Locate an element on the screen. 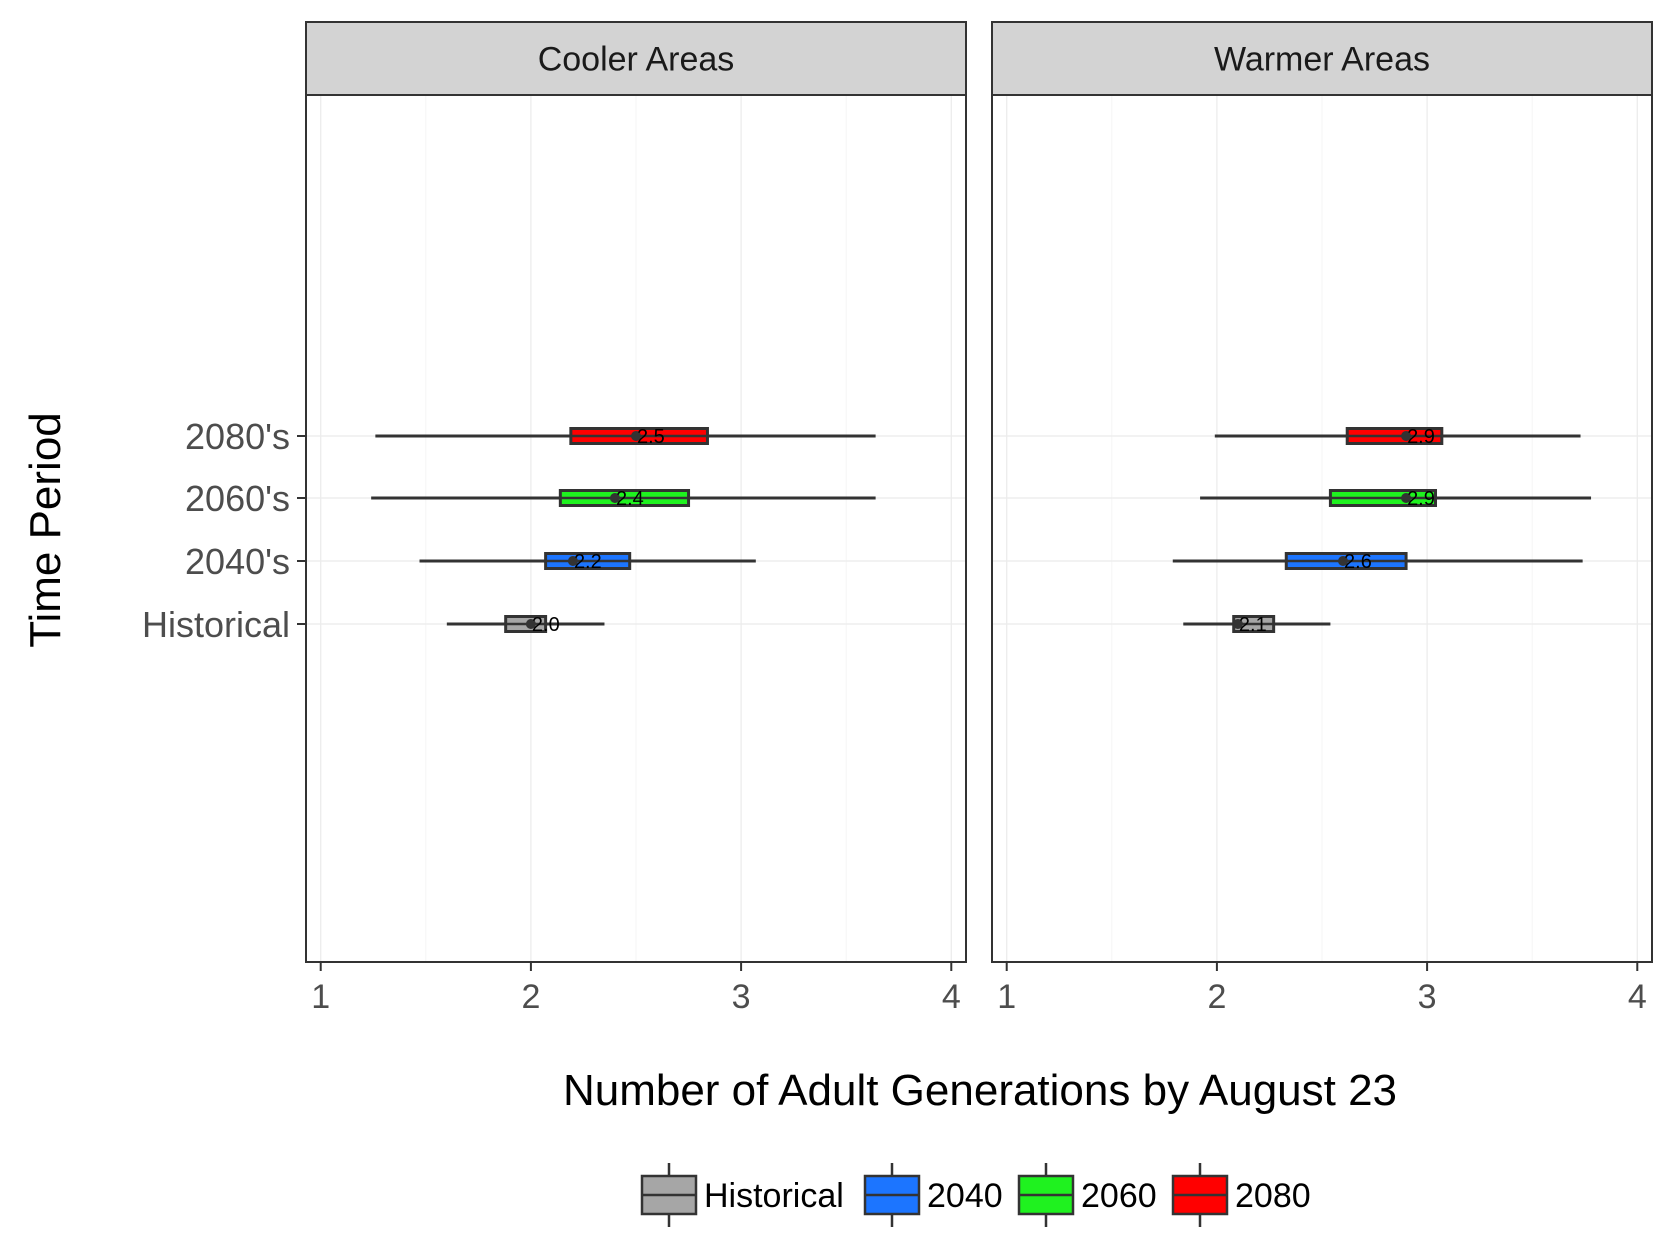  legend-label: 2060 is located at coordinates (1119, 1196).